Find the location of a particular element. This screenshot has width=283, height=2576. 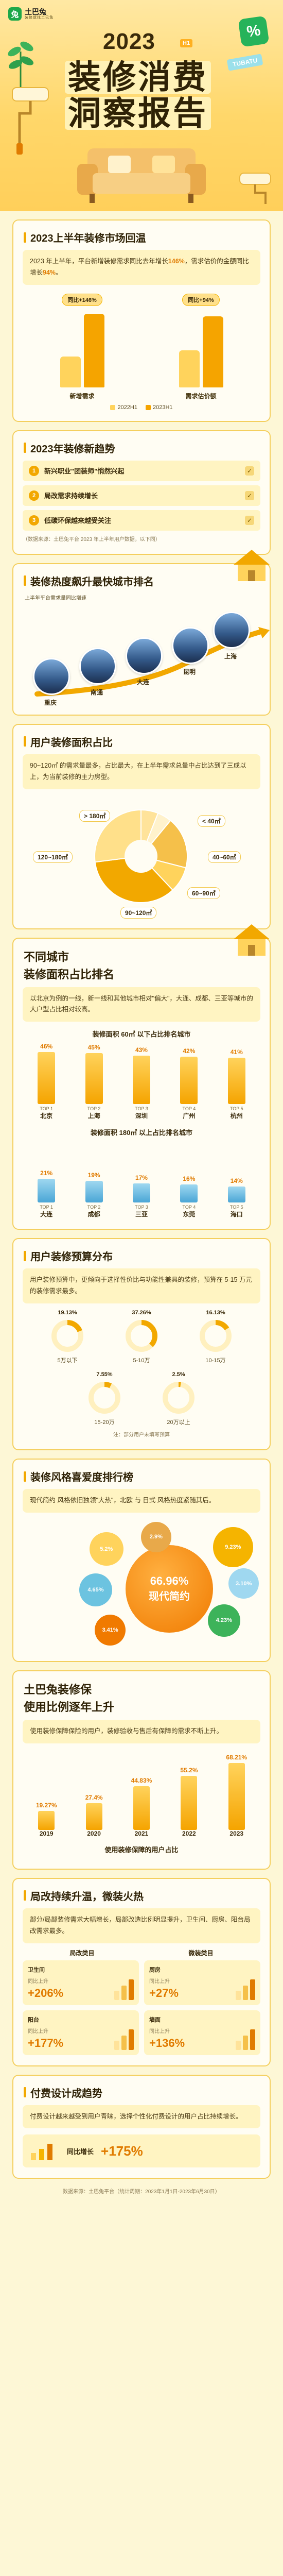

usage-bar-item: 27.4% 2020 is located at coordinates (94, 1815).